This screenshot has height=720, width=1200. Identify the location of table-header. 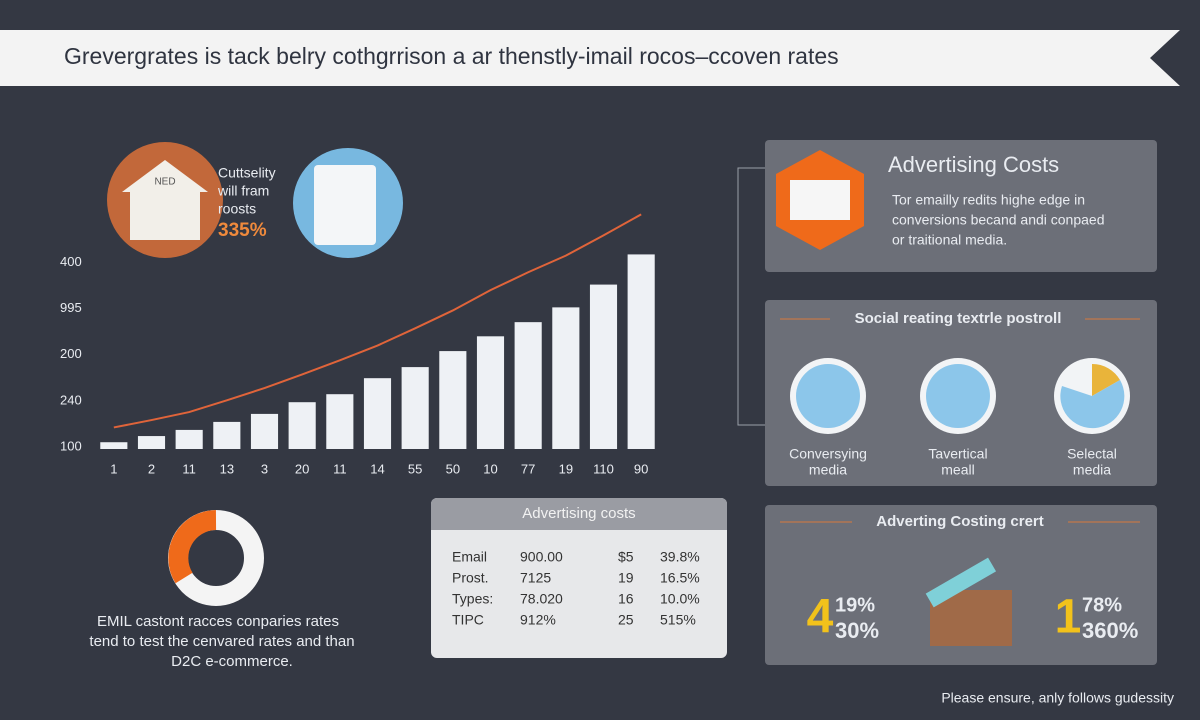
(579, 514).